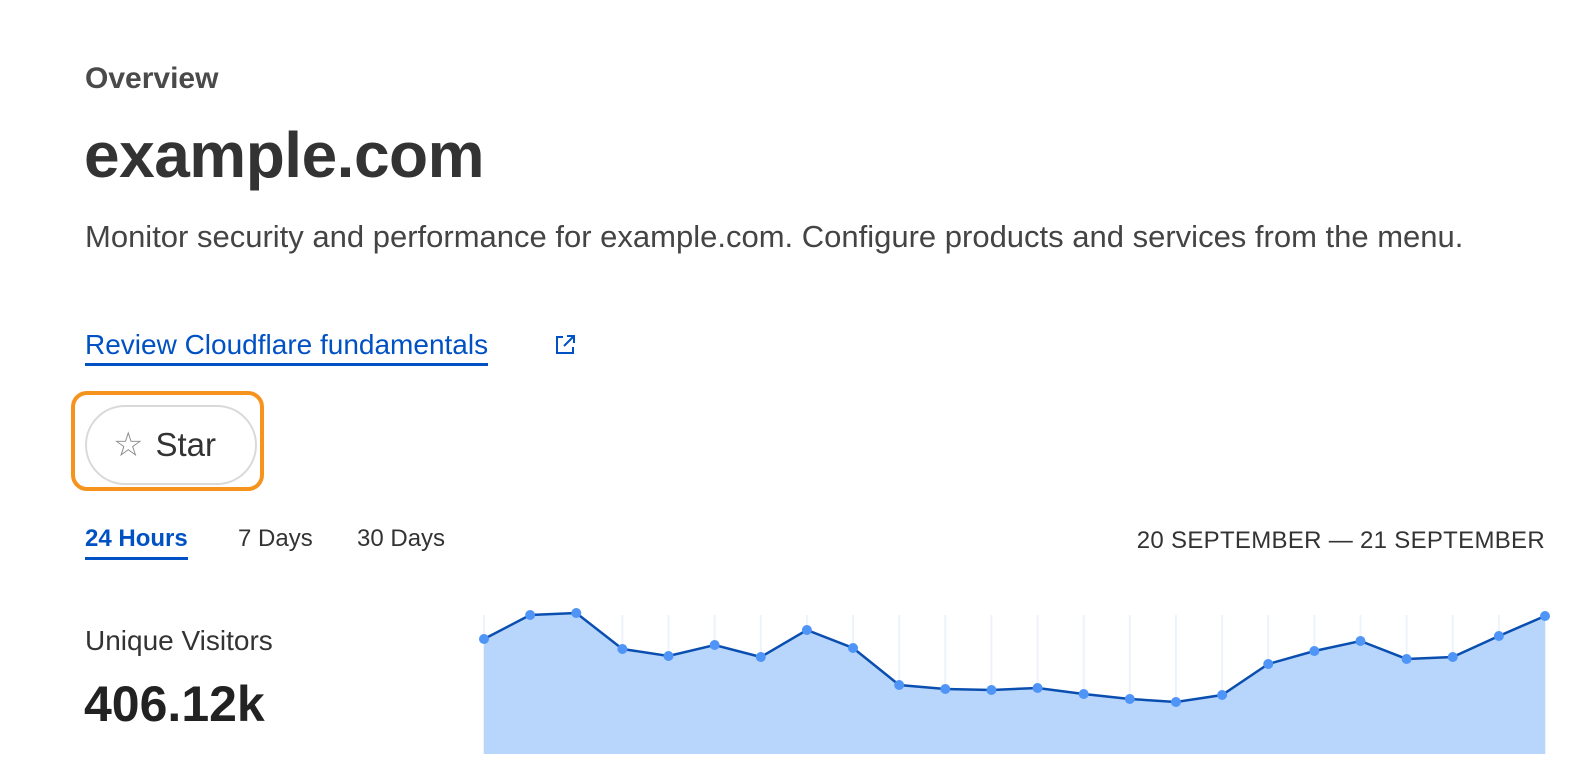 This screenshot has width=1574, height=782. What do you see at coordinates (136, 542) in the screenshot?
I see `tab-24-hours: 24 Hours` at bounding box center [136, 542].